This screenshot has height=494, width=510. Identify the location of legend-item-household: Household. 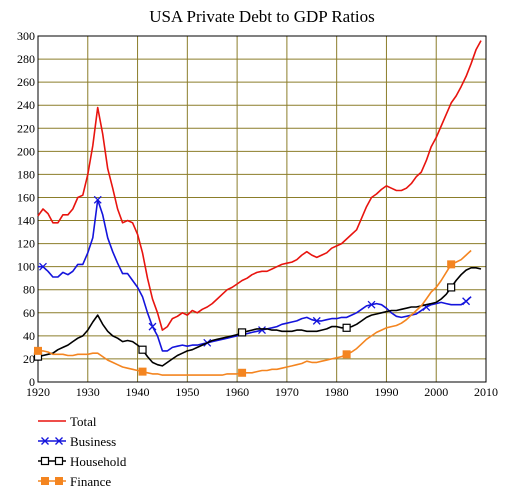
(82, 461).